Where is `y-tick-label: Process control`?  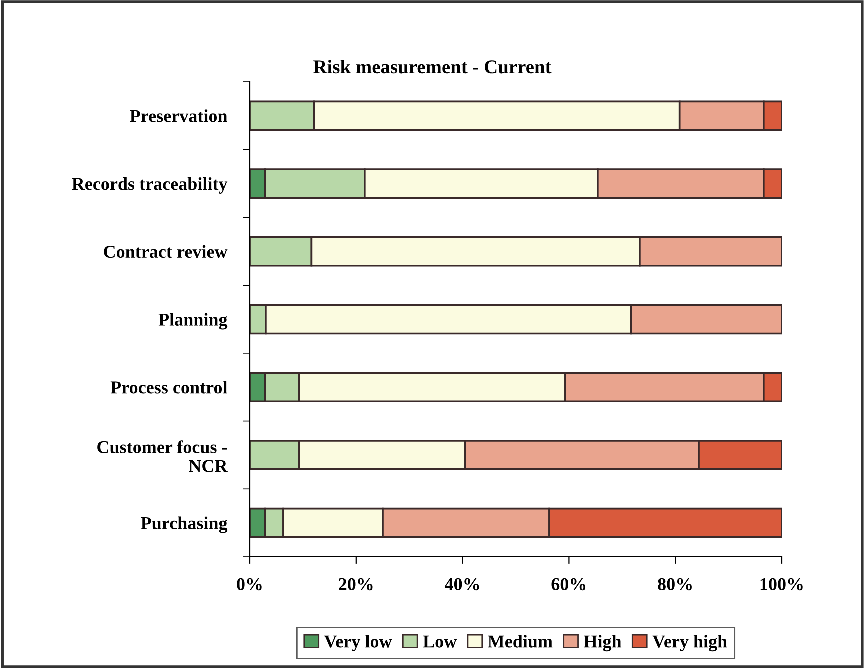 y-tick-label: Process control is located at coordinates (169, 387).